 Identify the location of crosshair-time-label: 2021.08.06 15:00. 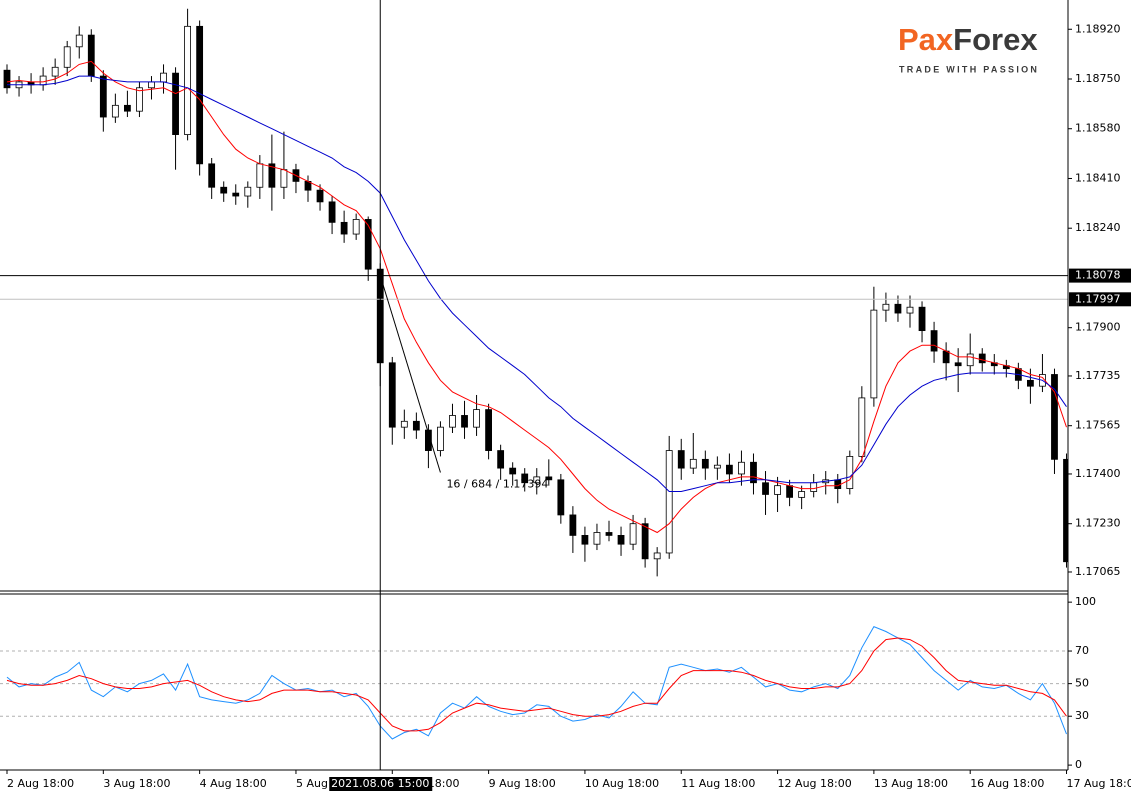
(380, 783).